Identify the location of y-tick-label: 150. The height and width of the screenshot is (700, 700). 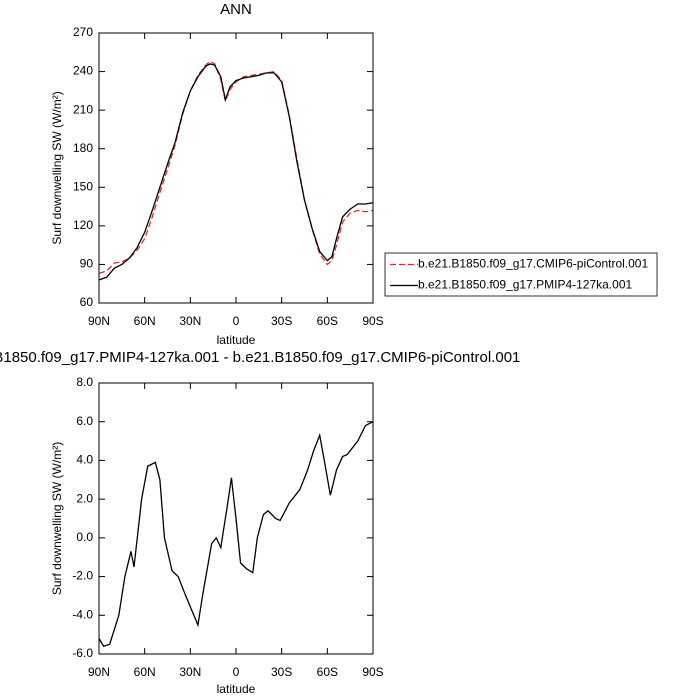
(83, 186).